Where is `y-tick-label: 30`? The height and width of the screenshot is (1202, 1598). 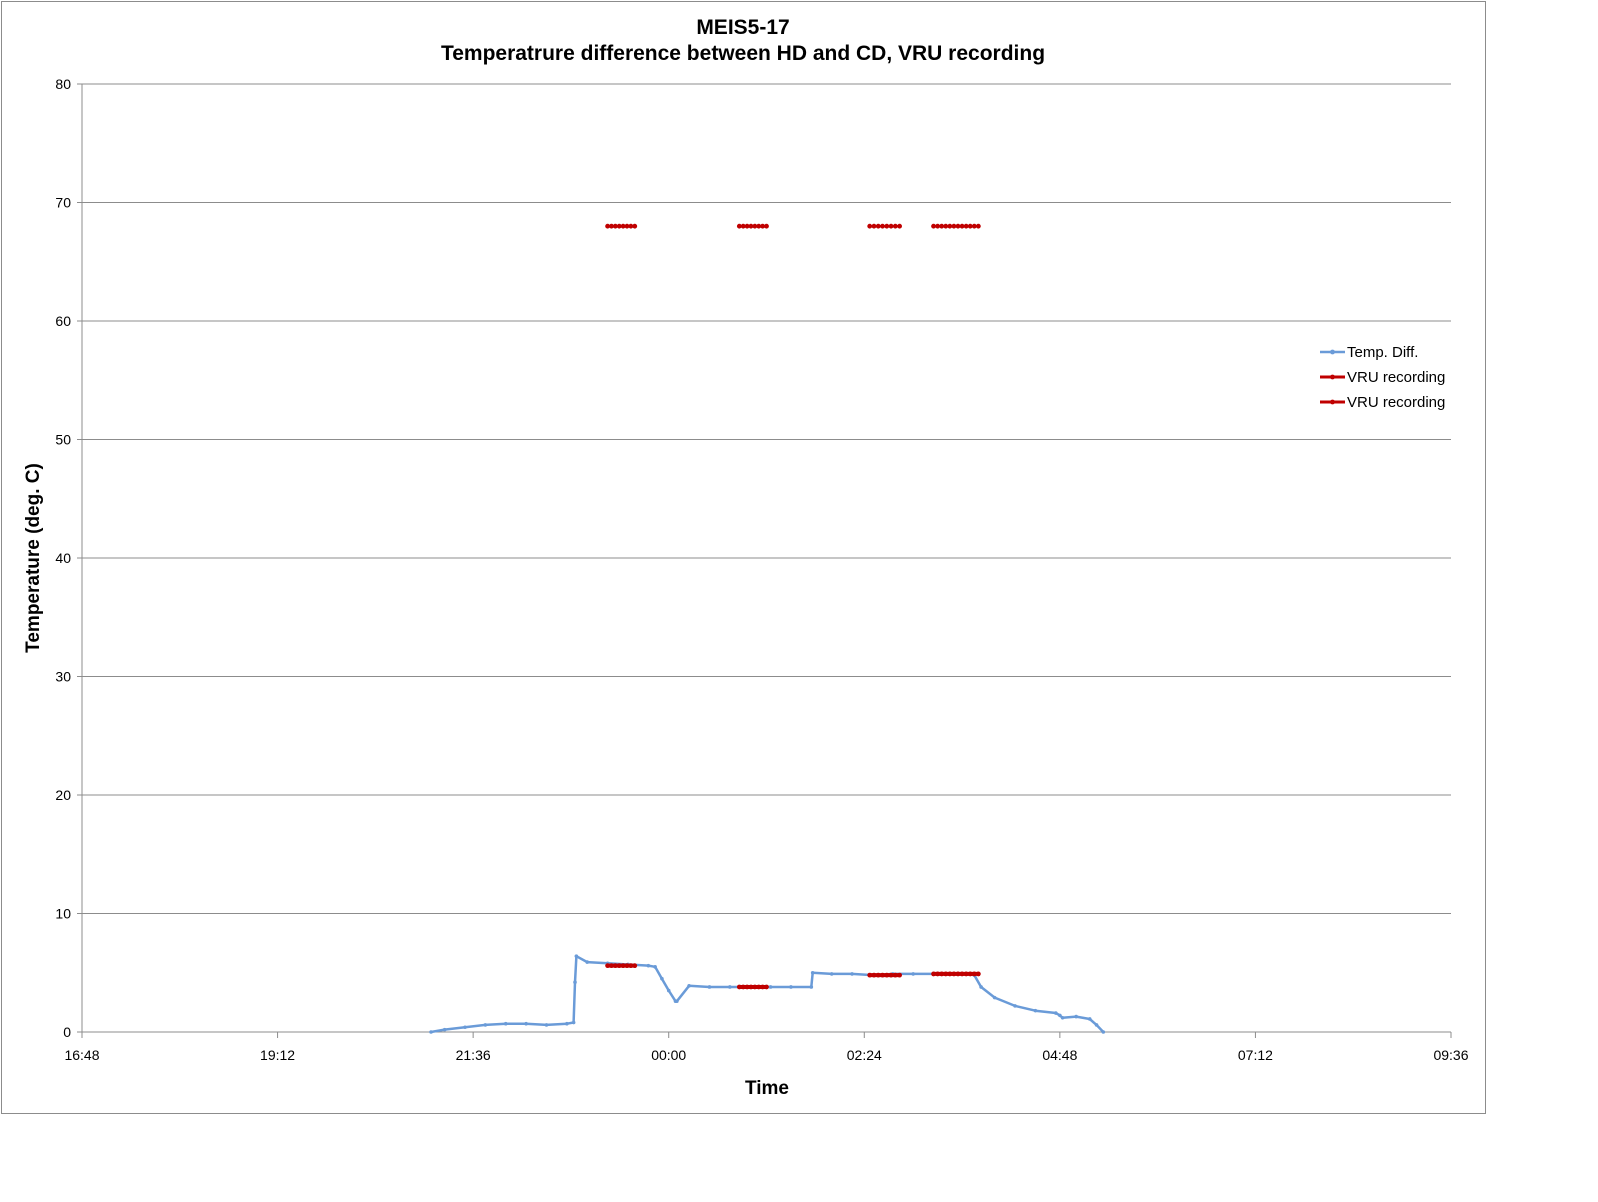 y-tick-label: 30 is located at coordinates (63, 677).